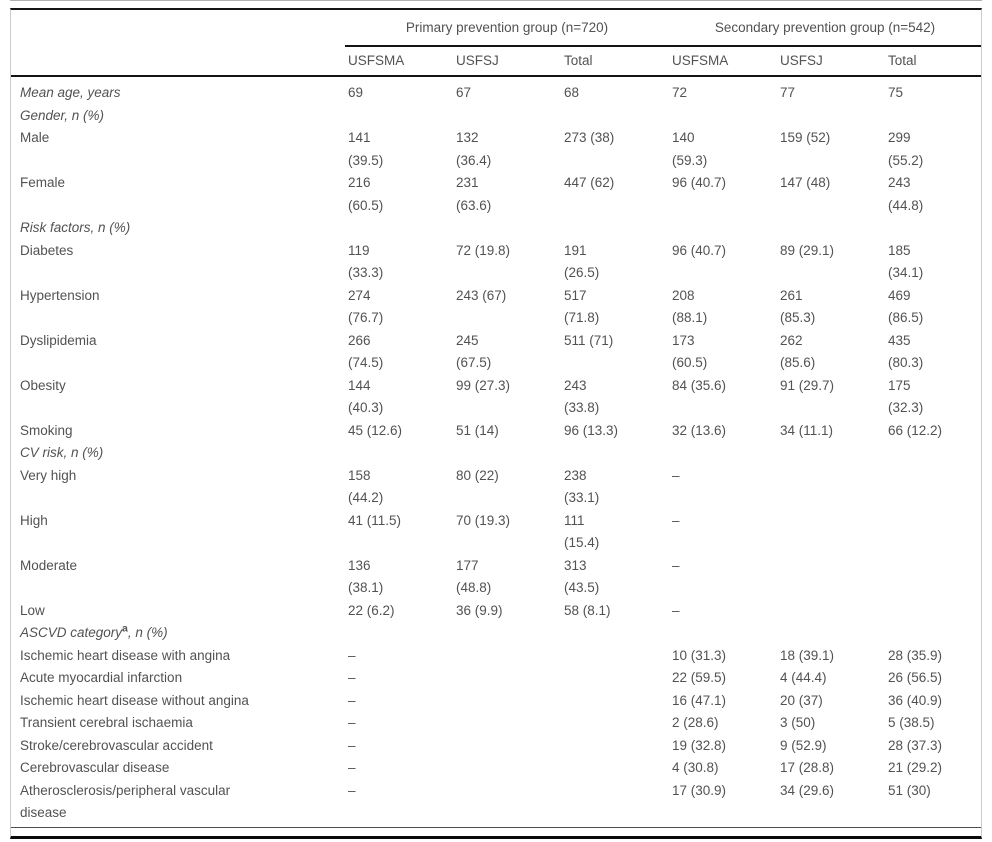 The image size is (992, 842). What do you see at coordinates (582, 396) in the screenshot?
I see `data-cell: 243 (33.8)` at bounding box center [582, 396].